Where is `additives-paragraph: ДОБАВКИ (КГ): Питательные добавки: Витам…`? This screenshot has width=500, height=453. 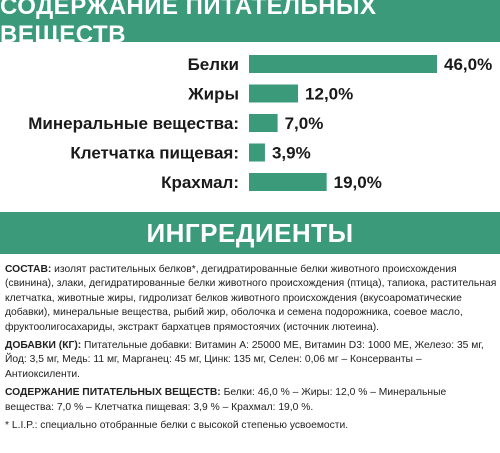 additives-paragraph: ДОБАВКИ (КГ): Питательные добавки: Витам… is located at coordinates (251, 360).